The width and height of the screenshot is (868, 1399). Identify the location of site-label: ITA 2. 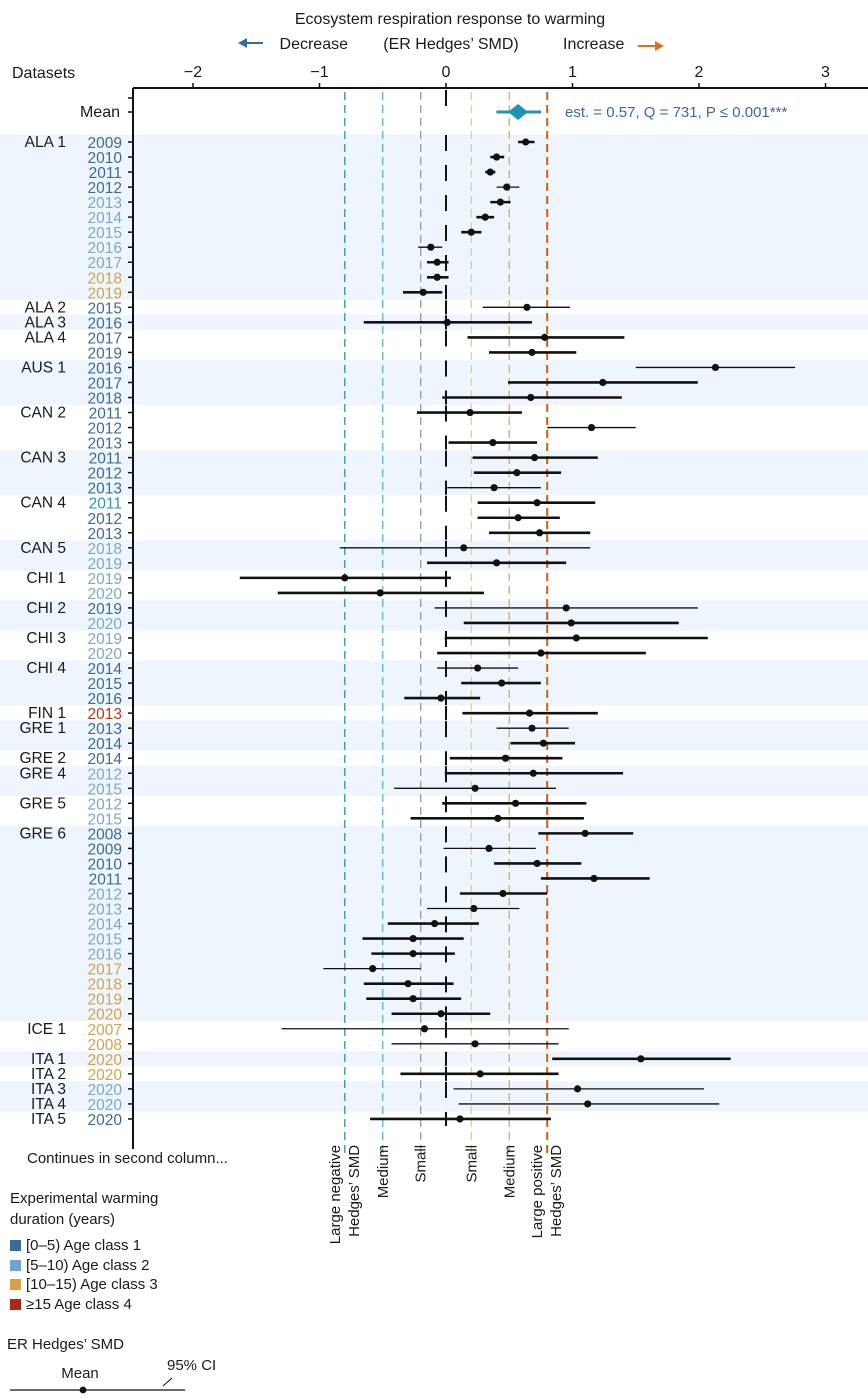
(48, 1074).